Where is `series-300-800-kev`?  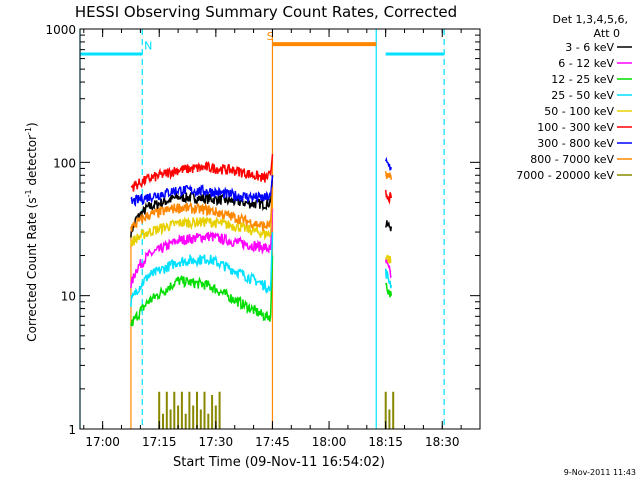 series-300-800-kev is located at coordinates (261, 181).